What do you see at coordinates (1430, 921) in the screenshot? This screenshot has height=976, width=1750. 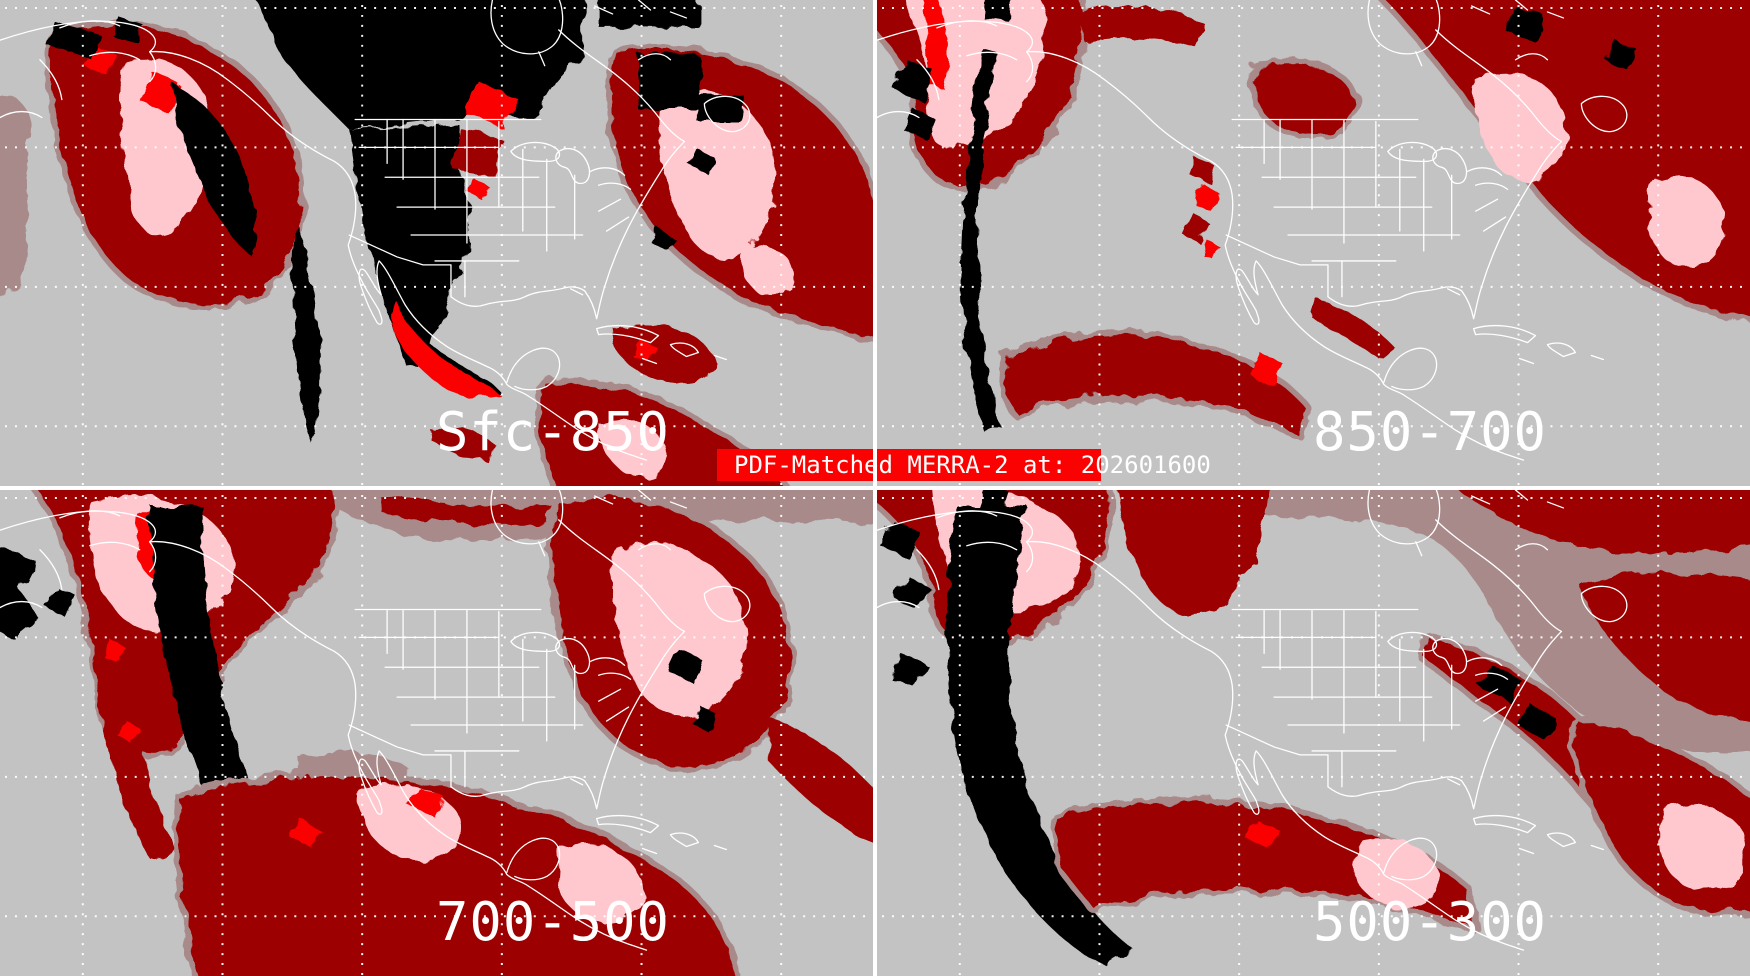 I see `panel-label-500-300: 500-300` at bounding box center [1430, 921].